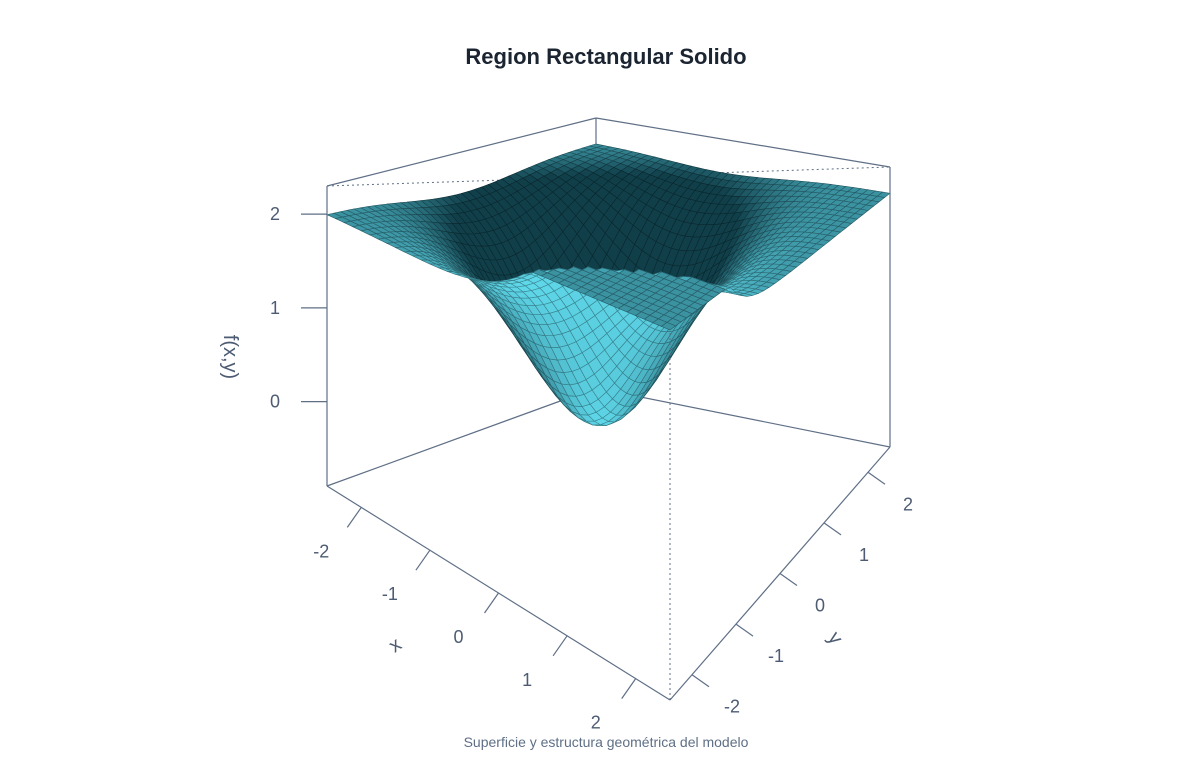 This screenshot has height=760, width=1200. I want to click on x-tick-label: -2, so click(321, 551).